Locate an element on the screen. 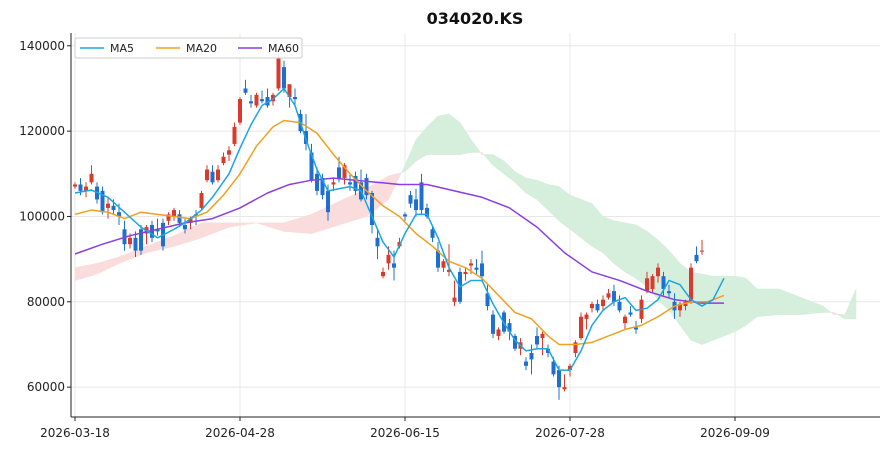 The image size is (891, 451). y-tick-label: 120000 is located at coordinates (42, 131).